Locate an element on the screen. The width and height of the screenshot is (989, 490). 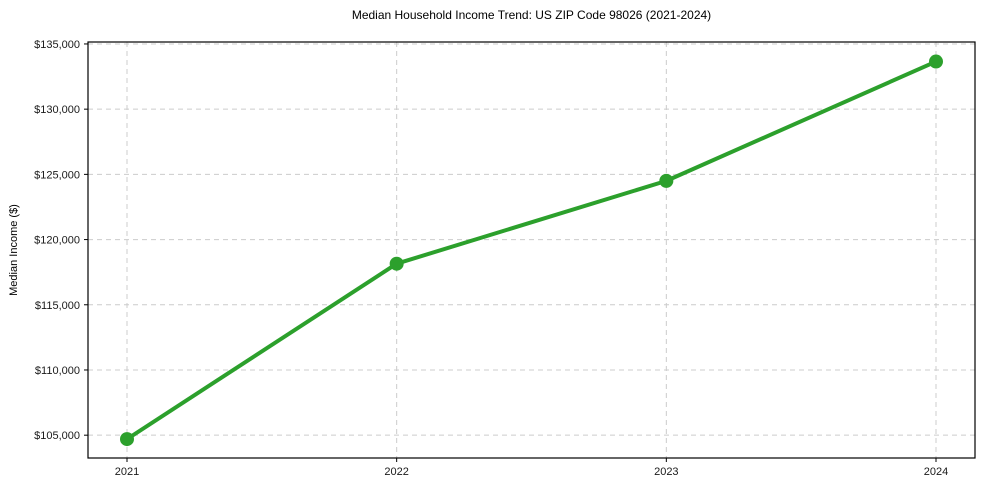
y-tick-label: $135,000 is located at coordinates (57, 45).